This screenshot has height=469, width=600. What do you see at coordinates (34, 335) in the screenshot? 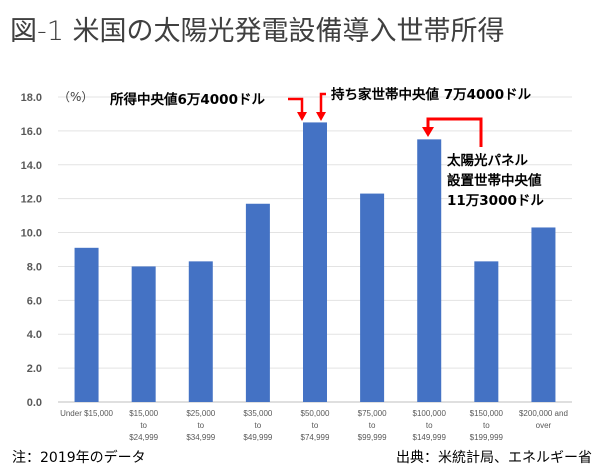
I see `y-tick-label: 4.0` at bounding box center [34, 335].